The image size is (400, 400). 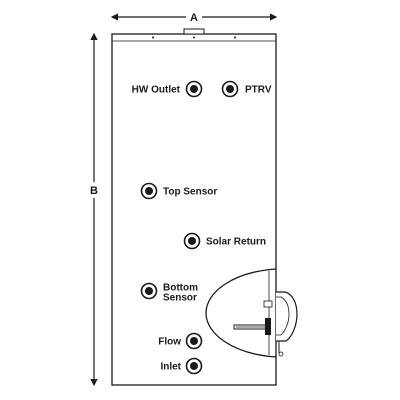 What do you see at coordinates (180, 298) in the screenshot?
I see `bottom-sensor-label-line2: Sensor` at bounding box center [180, 298].